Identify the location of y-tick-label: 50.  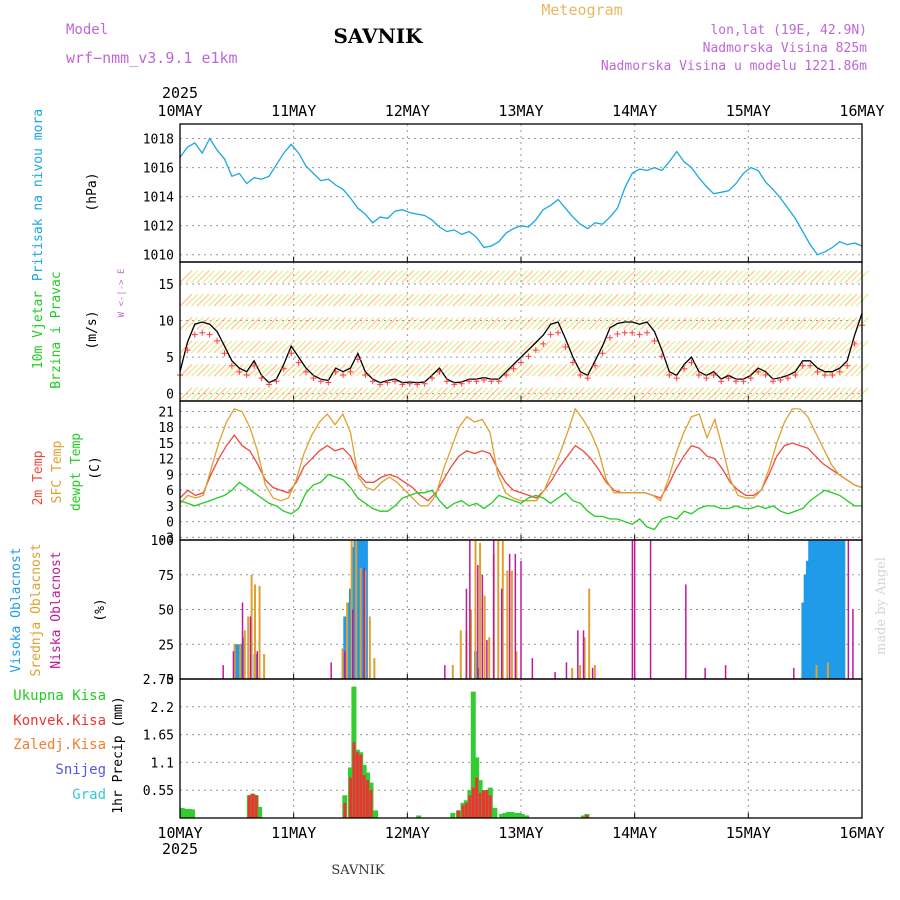
(166, 611).